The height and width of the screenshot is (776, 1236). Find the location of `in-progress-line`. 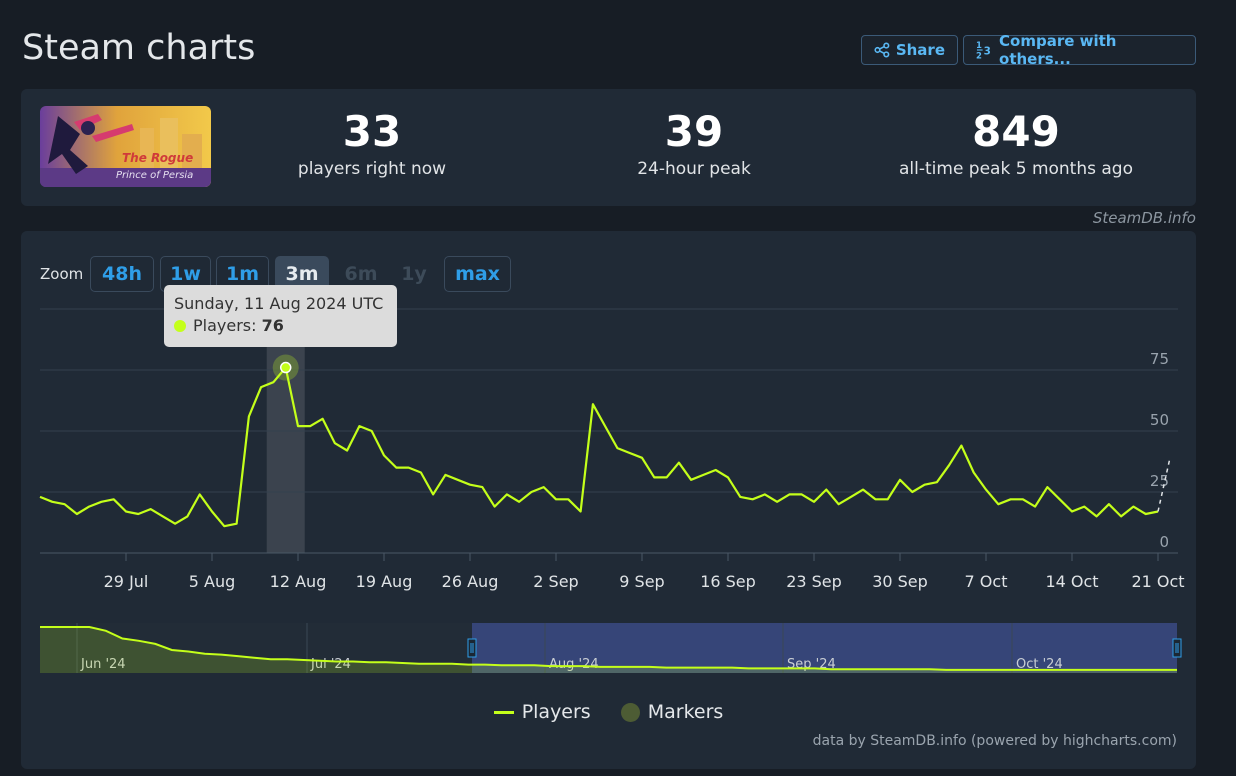

in-progress-line is located at coordinates (1164, 484).